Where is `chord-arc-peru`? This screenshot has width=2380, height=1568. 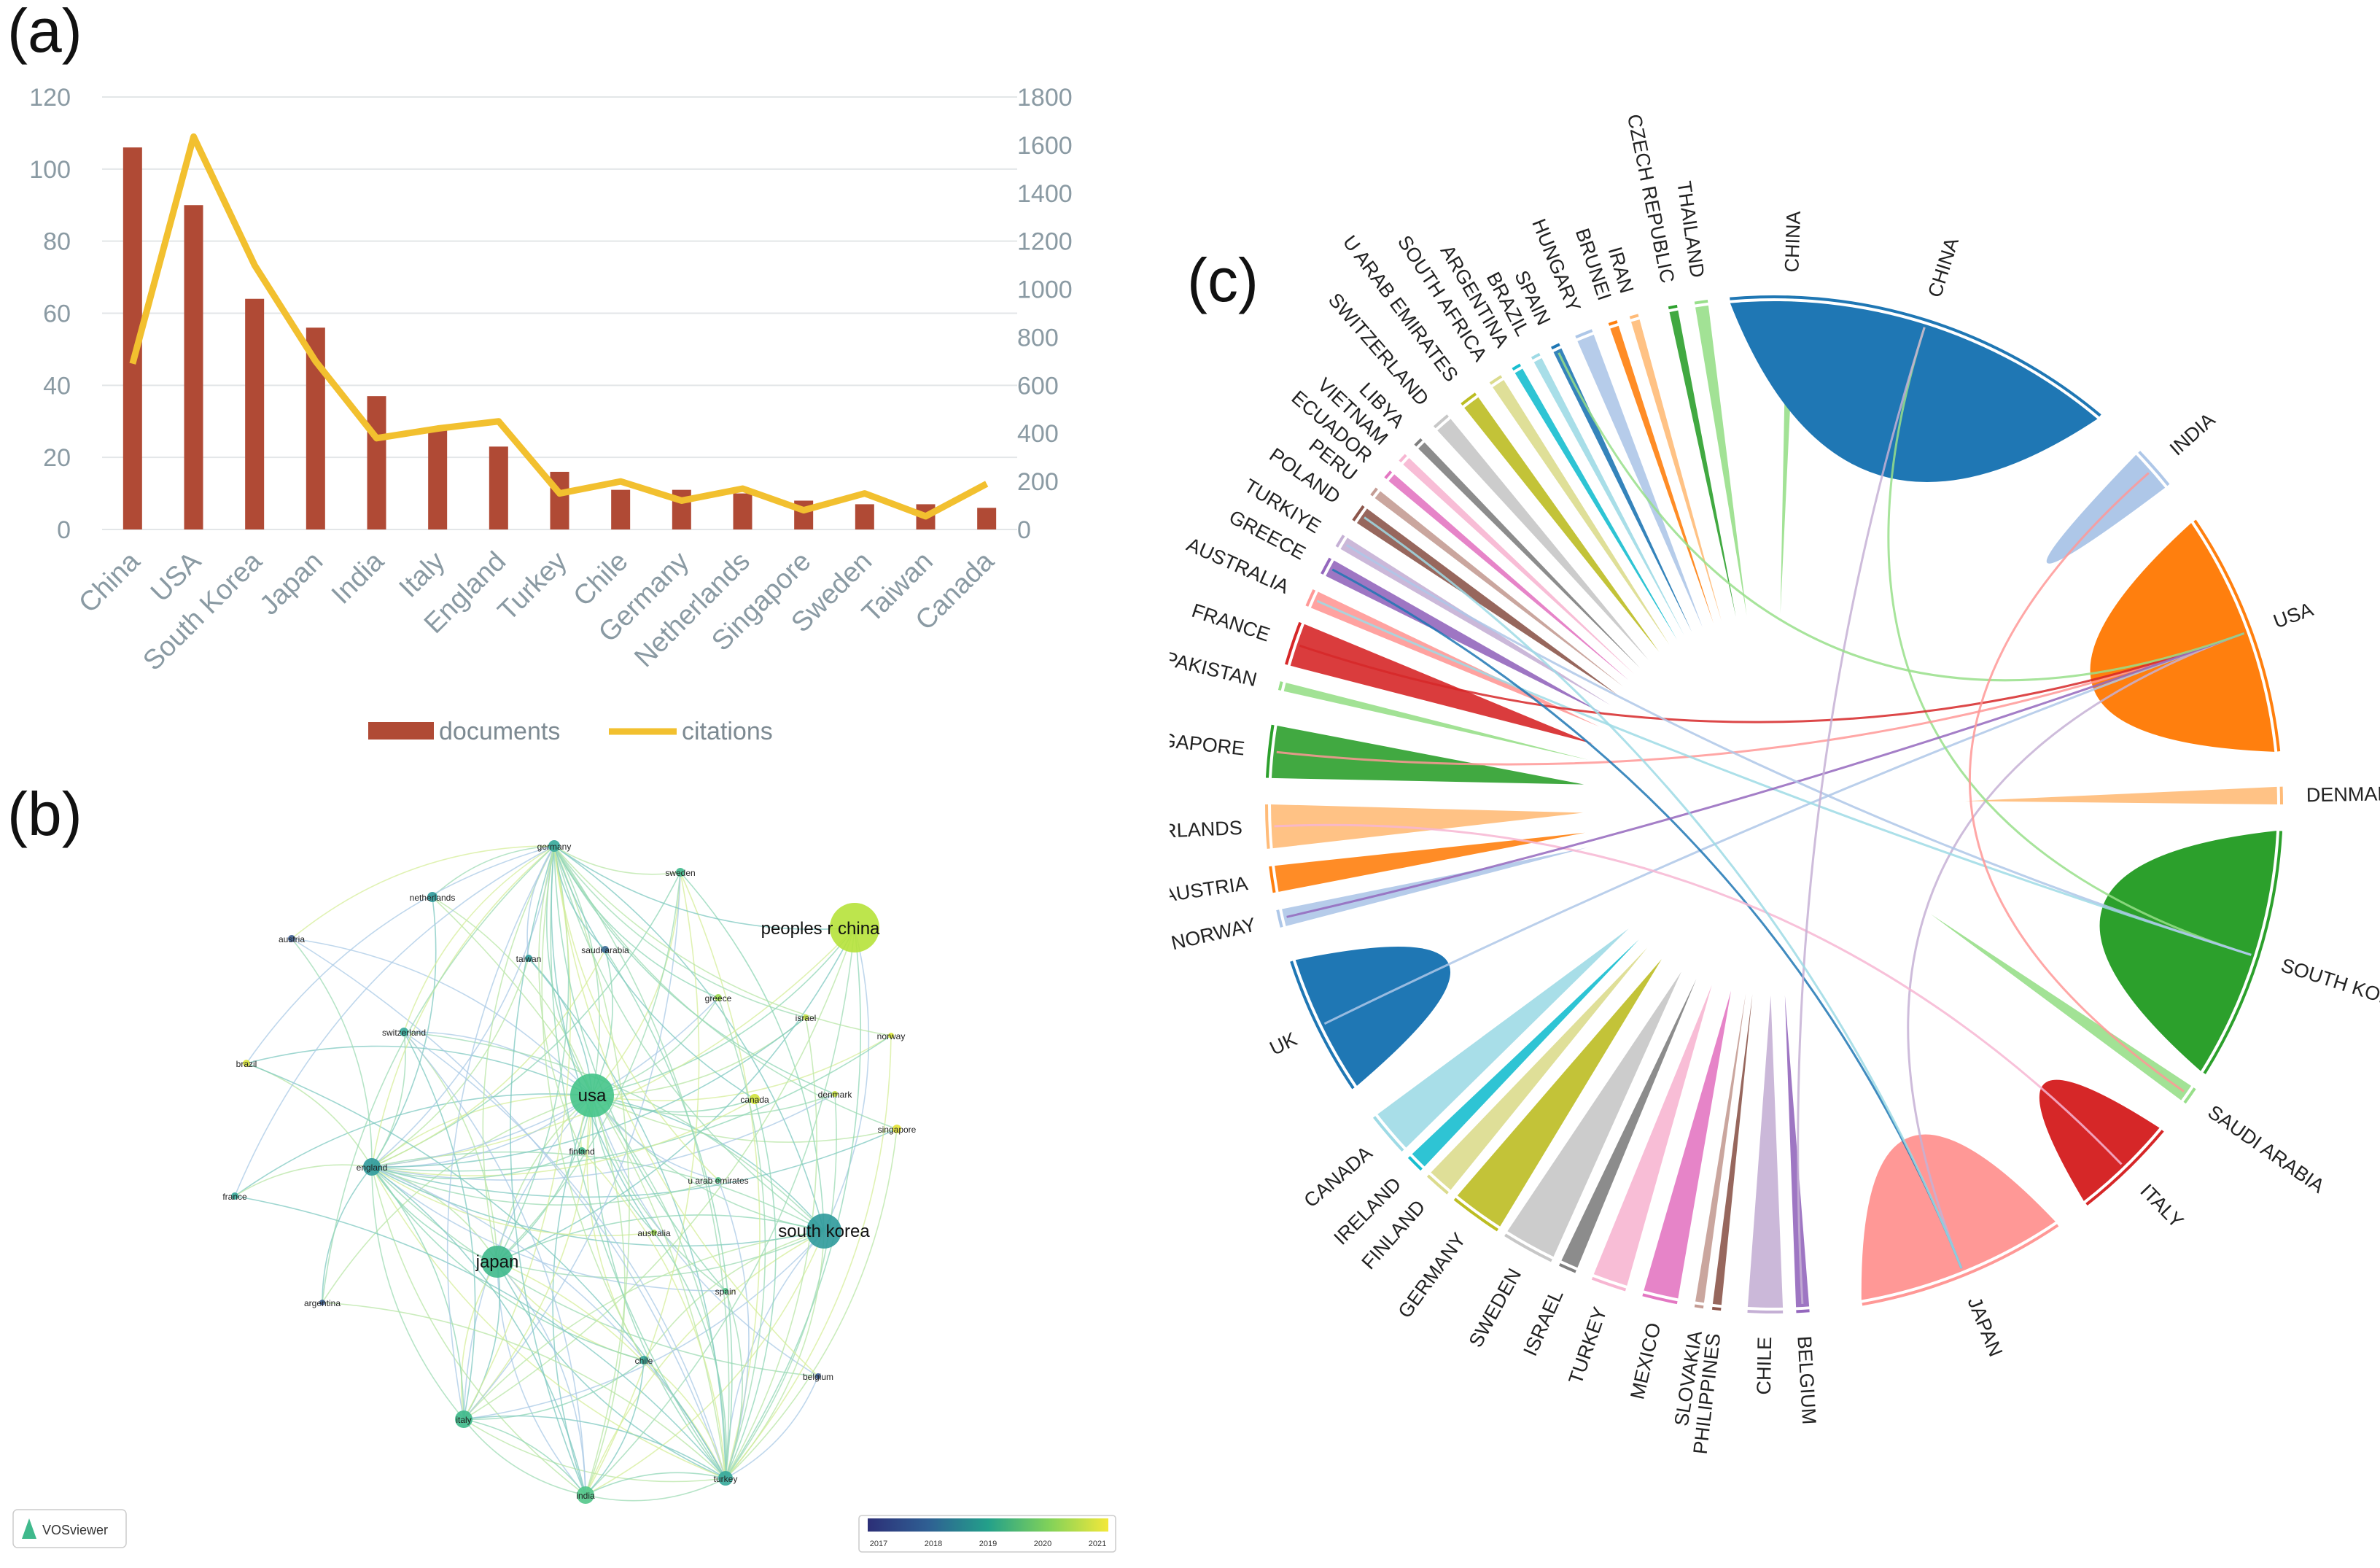
chord-arc-peru is located at coordinates (1374, 492).